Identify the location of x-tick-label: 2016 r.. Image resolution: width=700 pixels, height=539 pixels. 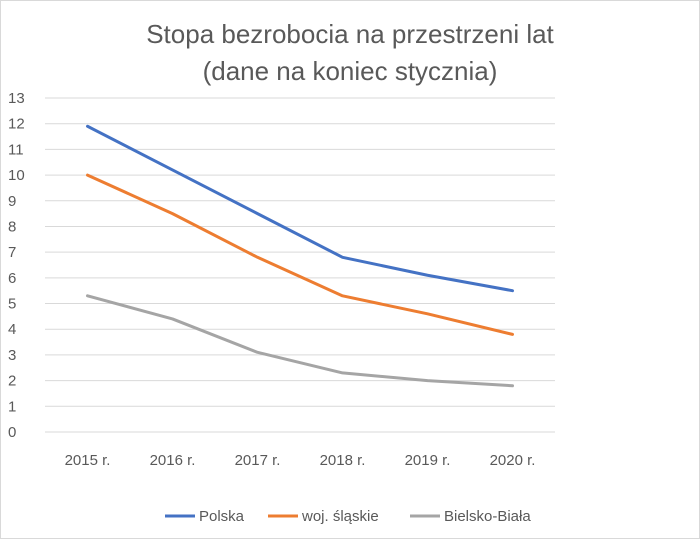
(173, 460).